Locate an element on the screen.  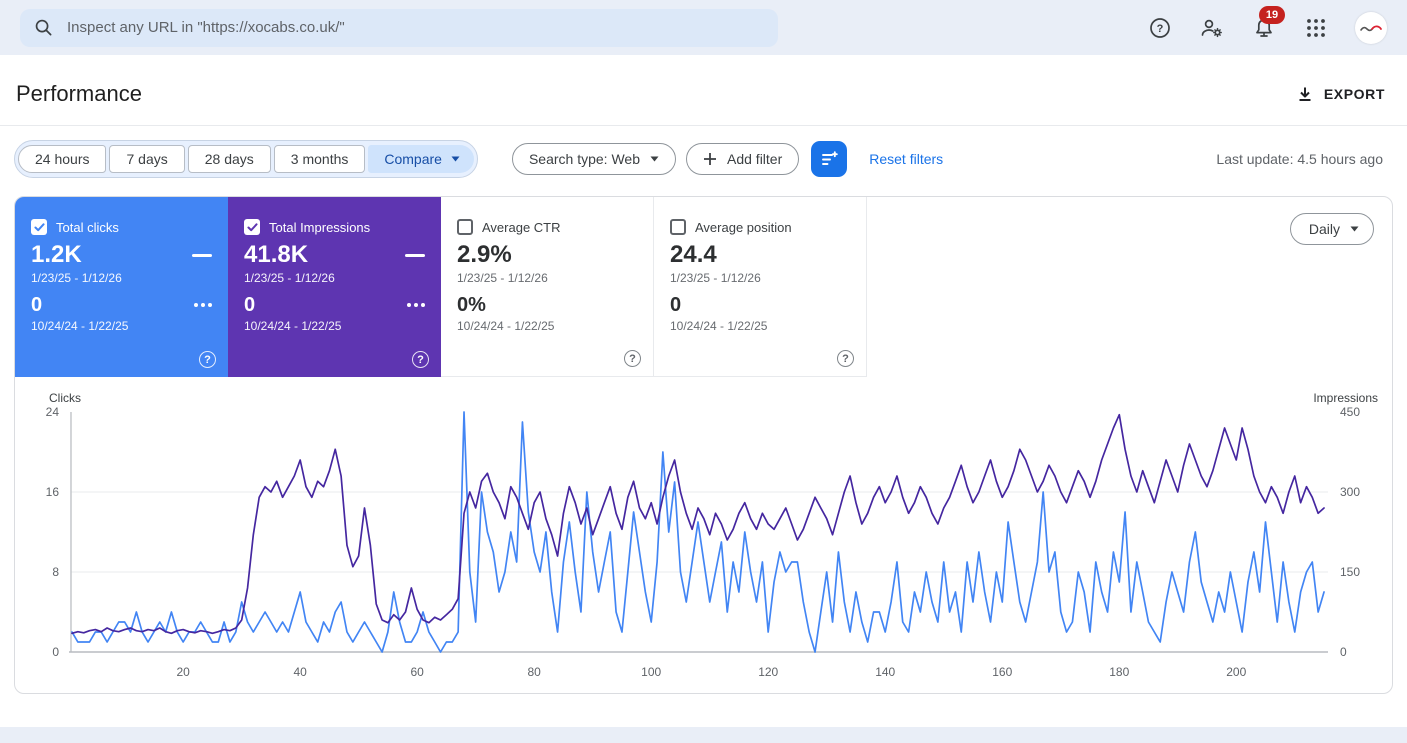
filter-list-icon is located at coordinates (830, 158).